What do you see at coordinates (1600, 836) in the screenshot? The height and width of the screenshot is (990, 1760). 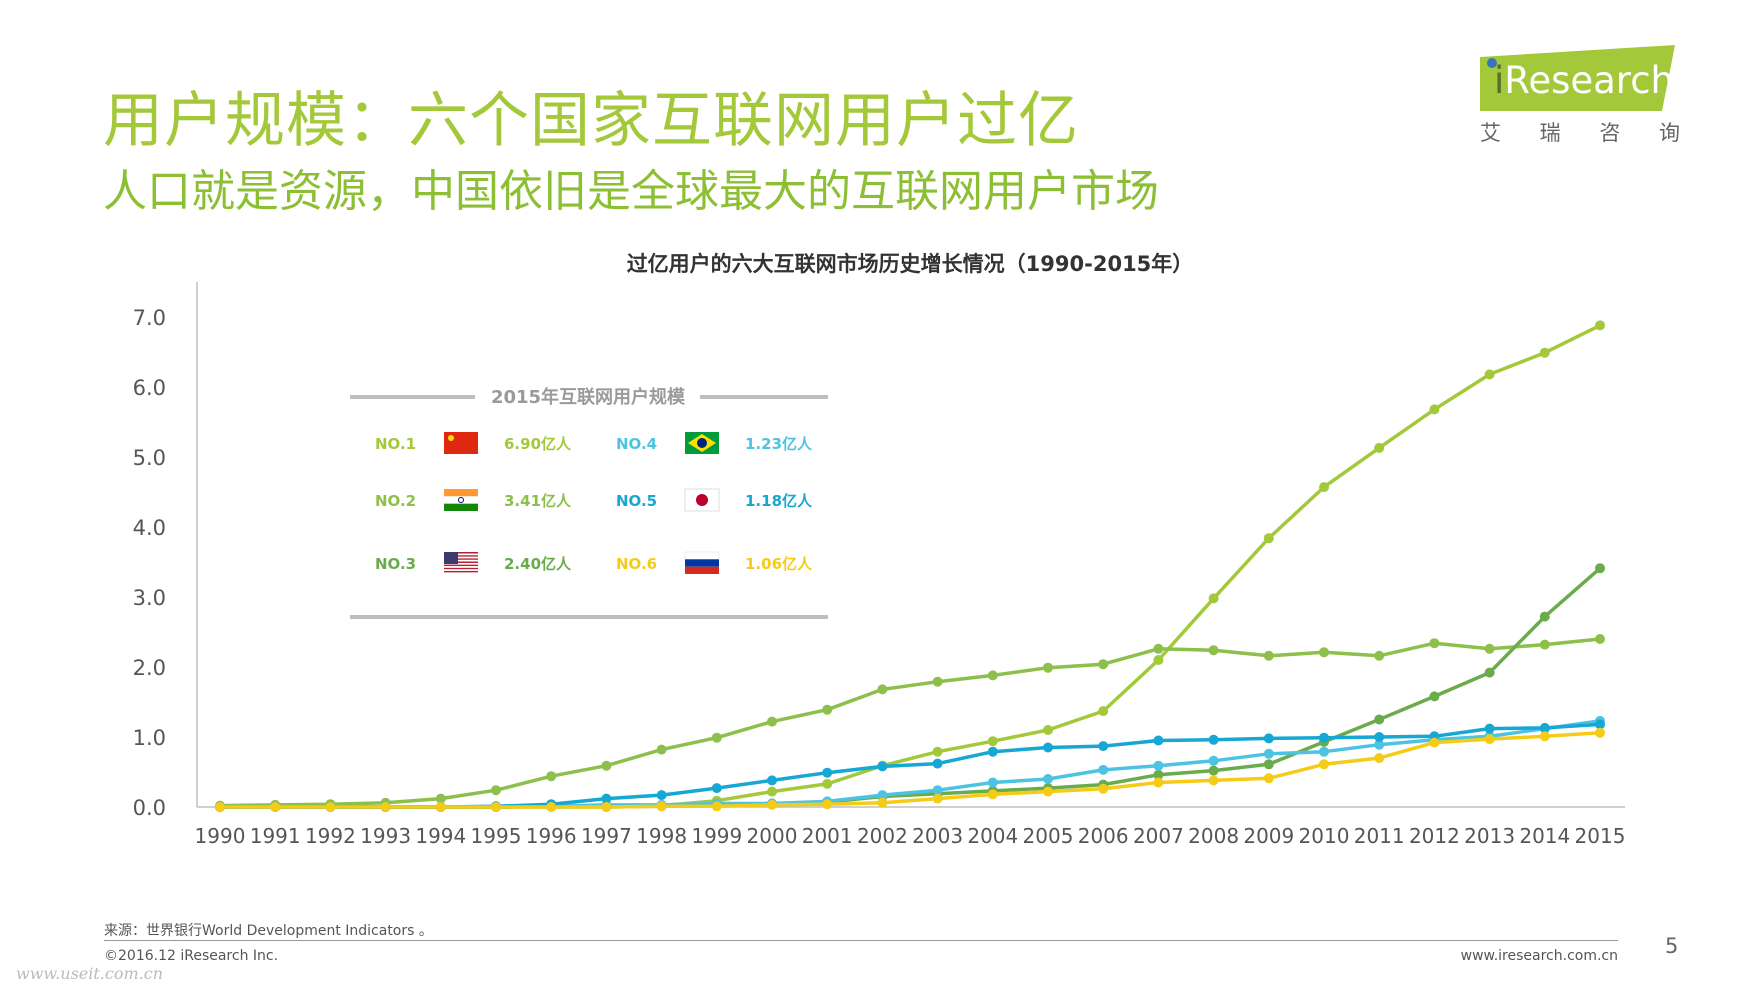 I see `x-tick-label: 2015` at bounding box center [1600, 836].